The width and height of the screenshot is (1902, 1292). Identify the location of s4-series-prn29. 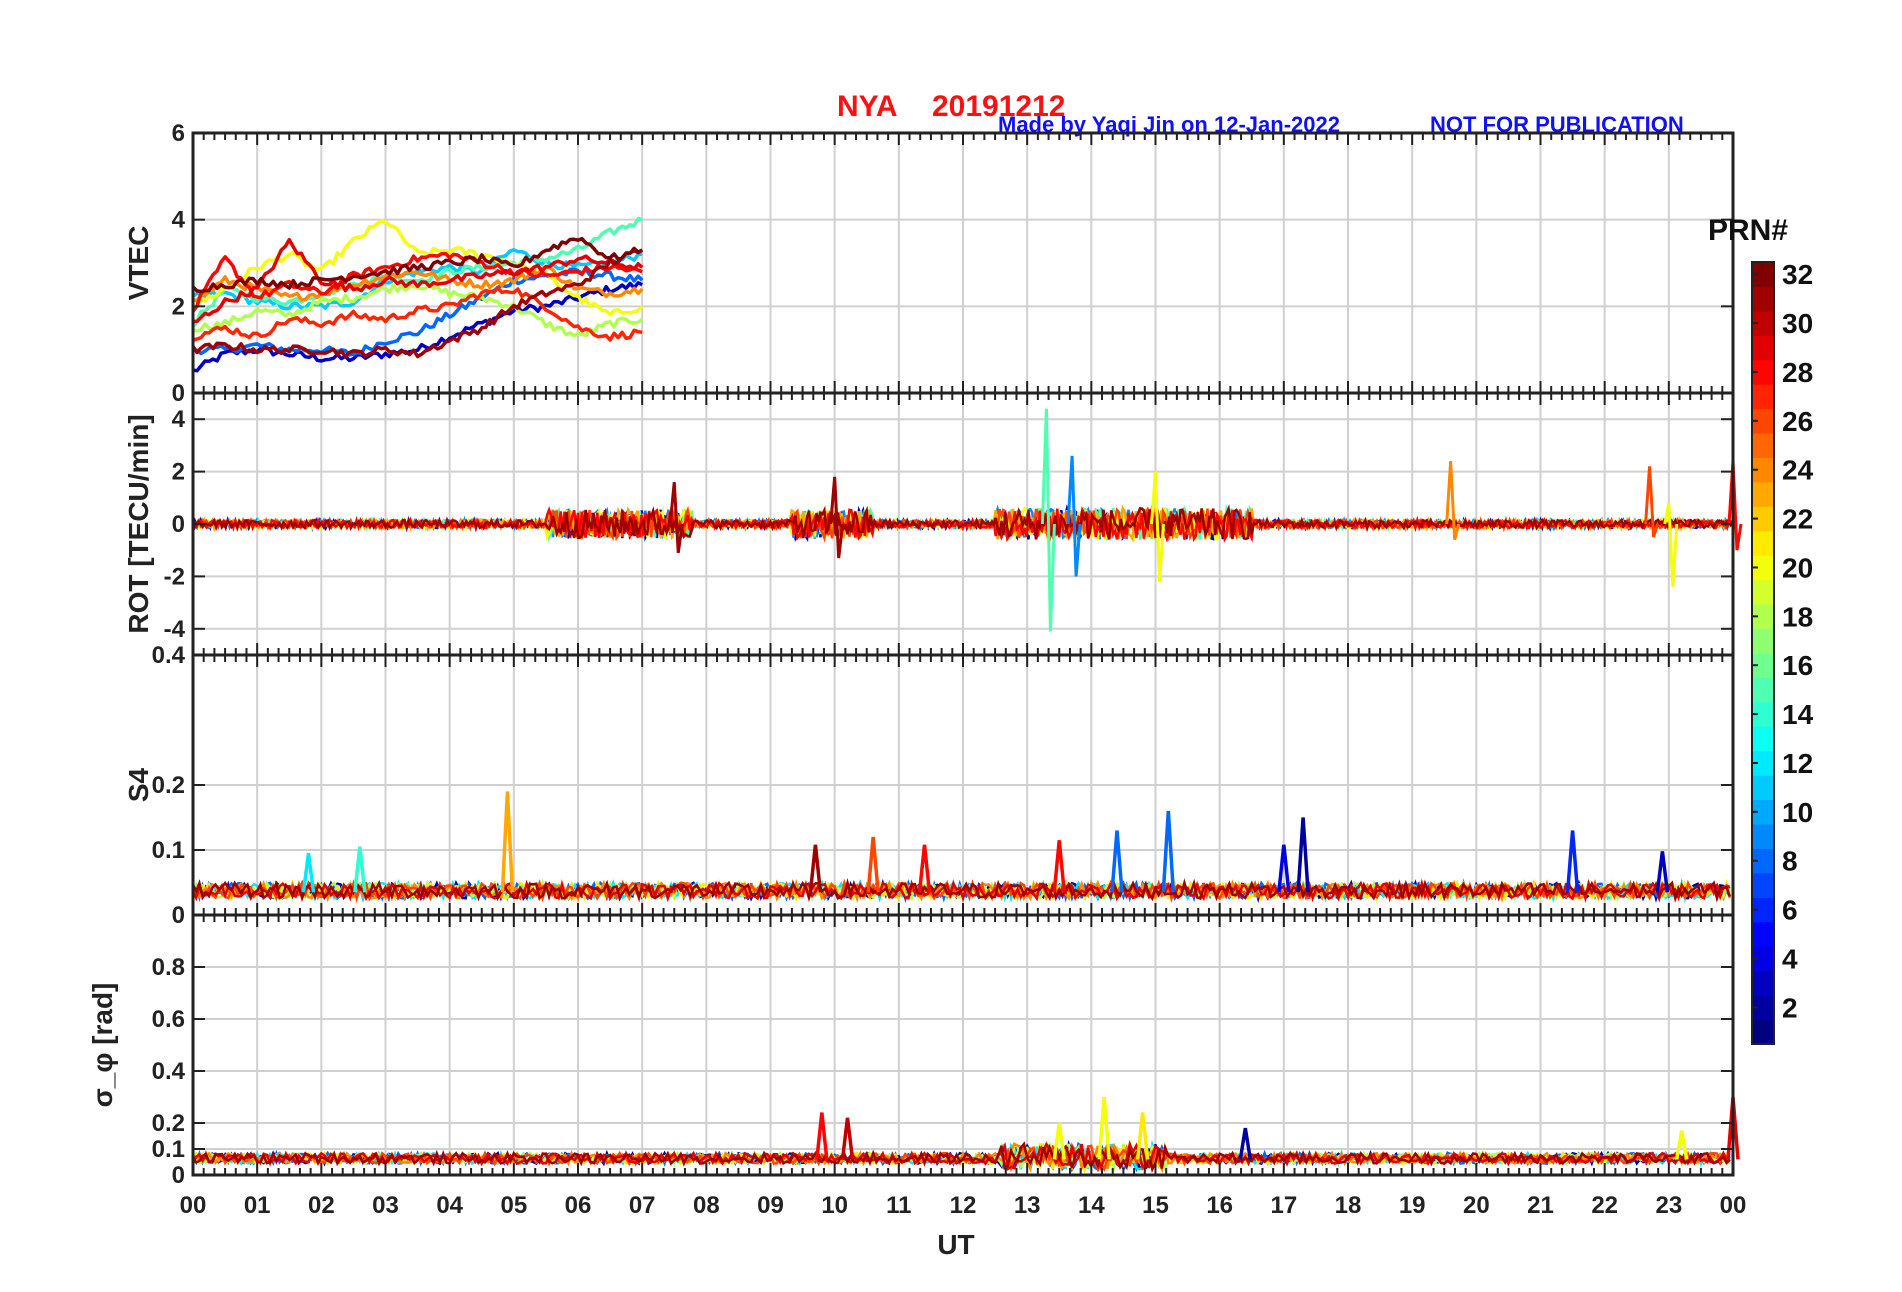
(961, 890).